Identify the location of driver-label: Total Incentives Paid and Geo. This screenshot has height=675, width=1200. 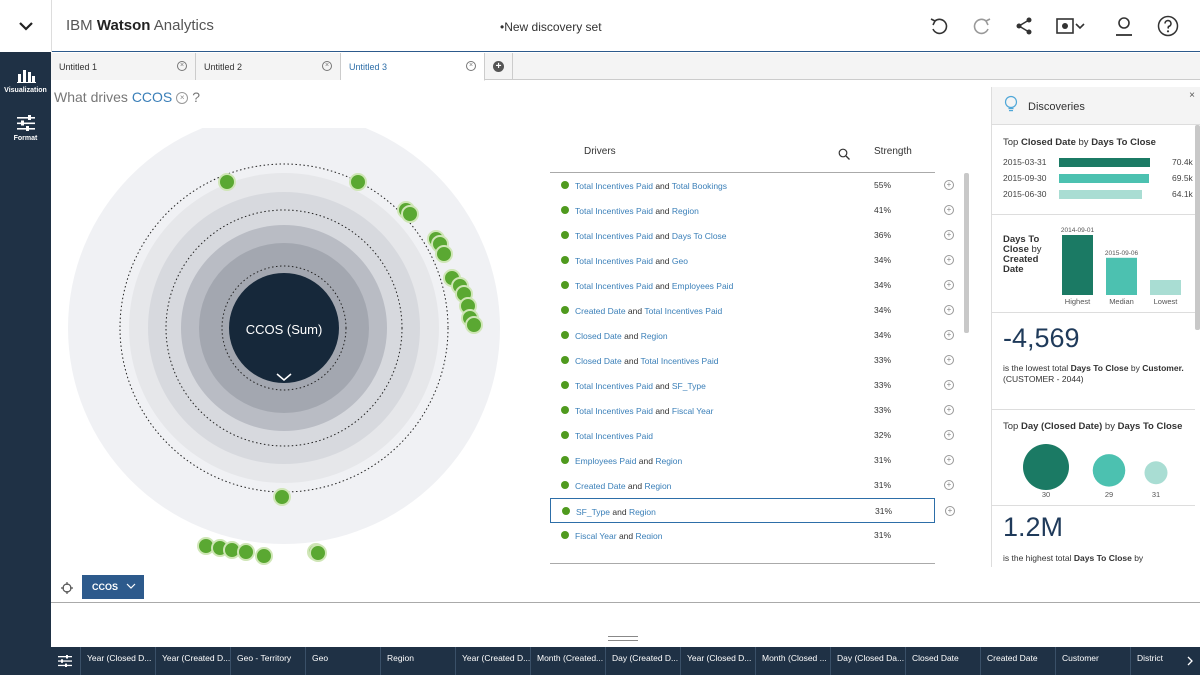
(631, 261).